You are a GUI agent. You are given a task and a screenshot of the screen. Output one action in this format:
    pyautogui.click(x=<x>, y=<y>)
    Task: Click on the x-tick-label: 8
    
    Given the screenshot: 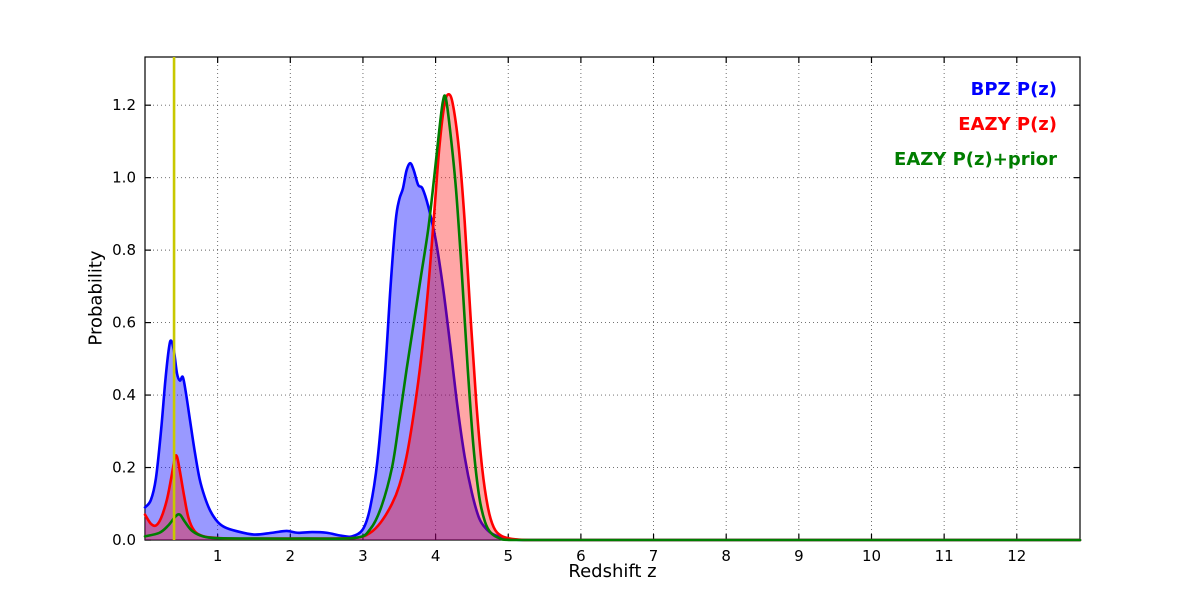 What is the action you would take?
    pyautogui.click(x=726, y=556)
    